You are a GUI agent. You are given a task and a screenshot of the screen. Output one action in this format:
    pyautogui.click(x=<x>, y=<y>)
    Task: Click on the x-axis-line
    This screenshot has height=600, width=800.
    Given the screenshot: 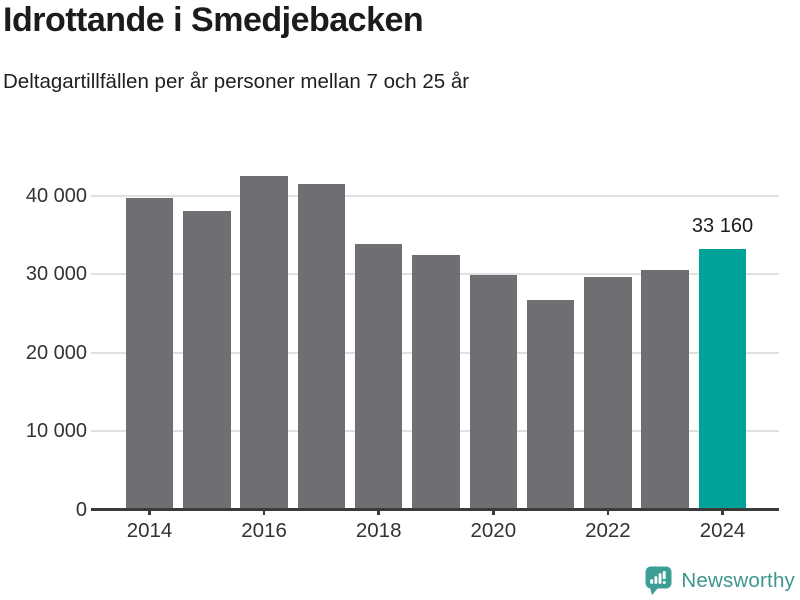 What is the action you would take?
    pyautogui.click(x=435, y=509)
    